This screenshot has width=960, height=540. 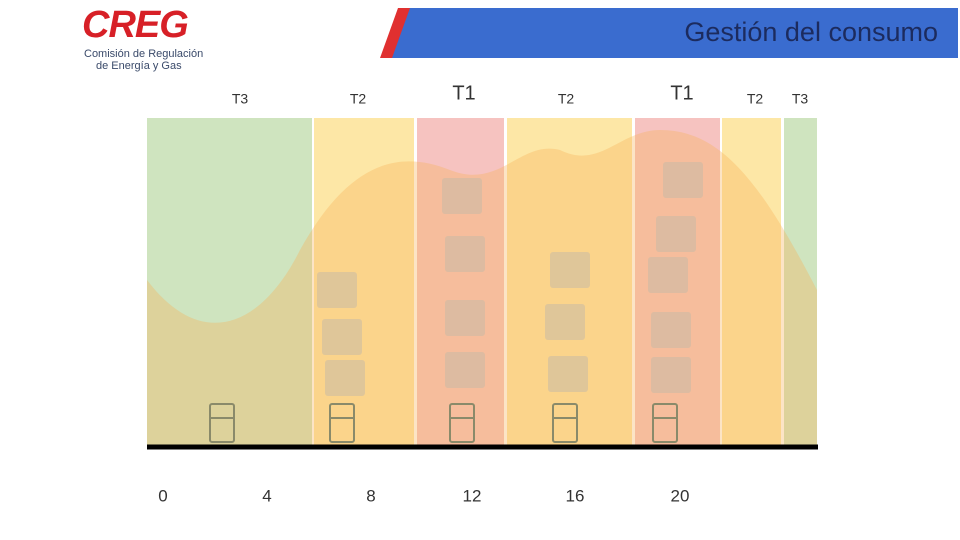 What do you see at coordinates (472, 495) in the screenshot?
I see `hour-label: 12` at bounding box center [472, 495].